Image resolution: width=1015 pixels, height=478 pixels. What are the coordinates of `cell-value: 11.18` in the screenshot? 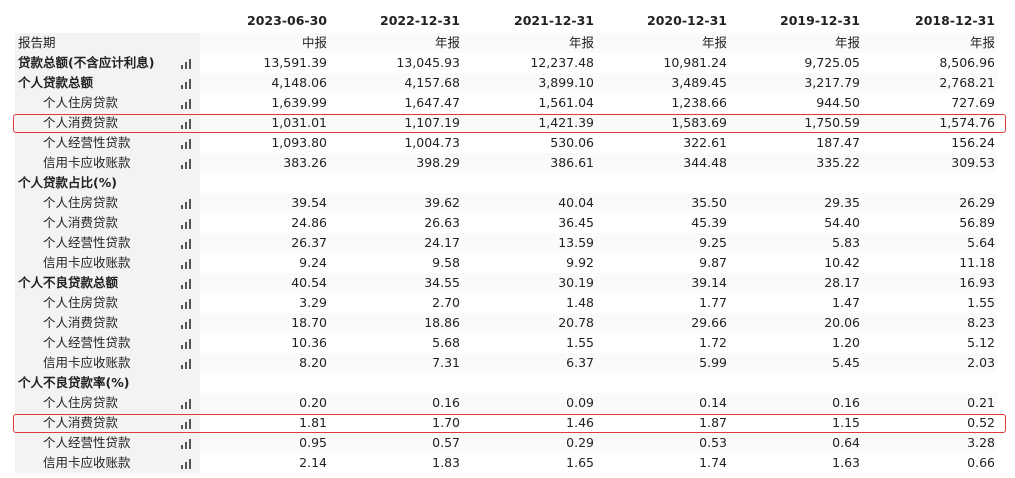 It's located at (977, 262).